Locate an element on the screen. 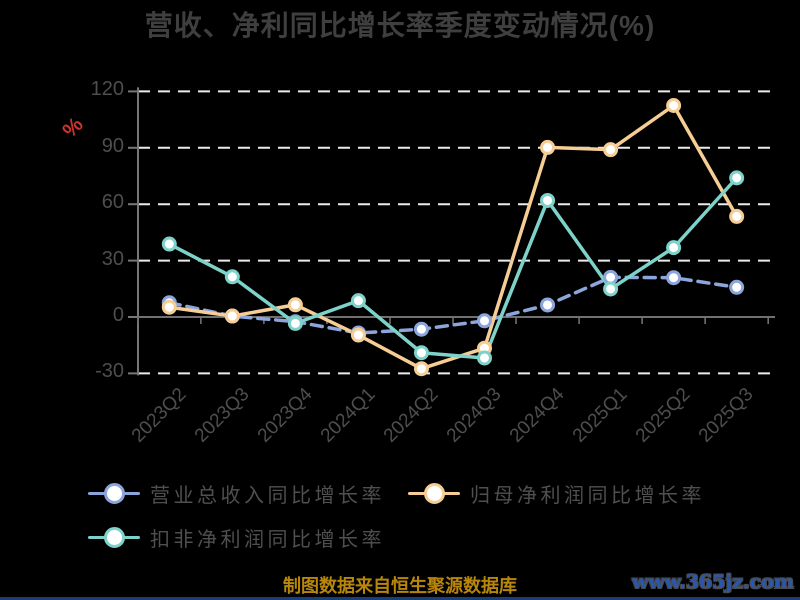 The image size is (800, 600). y-axis-label: 0 is located at coordinates (118, 315).